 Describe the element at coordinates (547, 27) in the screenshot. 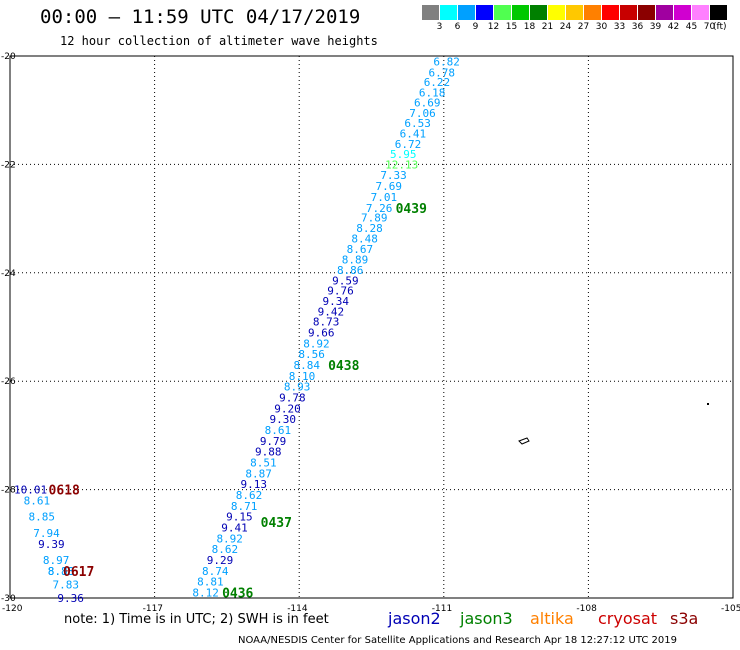

I see `colorbar-label: 21` at that location.